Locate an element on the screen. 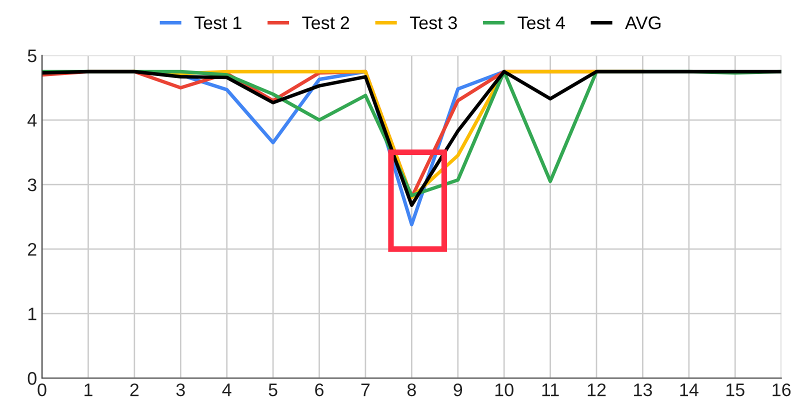  x-tick-label: 0 is located at coordinates (42, 389).